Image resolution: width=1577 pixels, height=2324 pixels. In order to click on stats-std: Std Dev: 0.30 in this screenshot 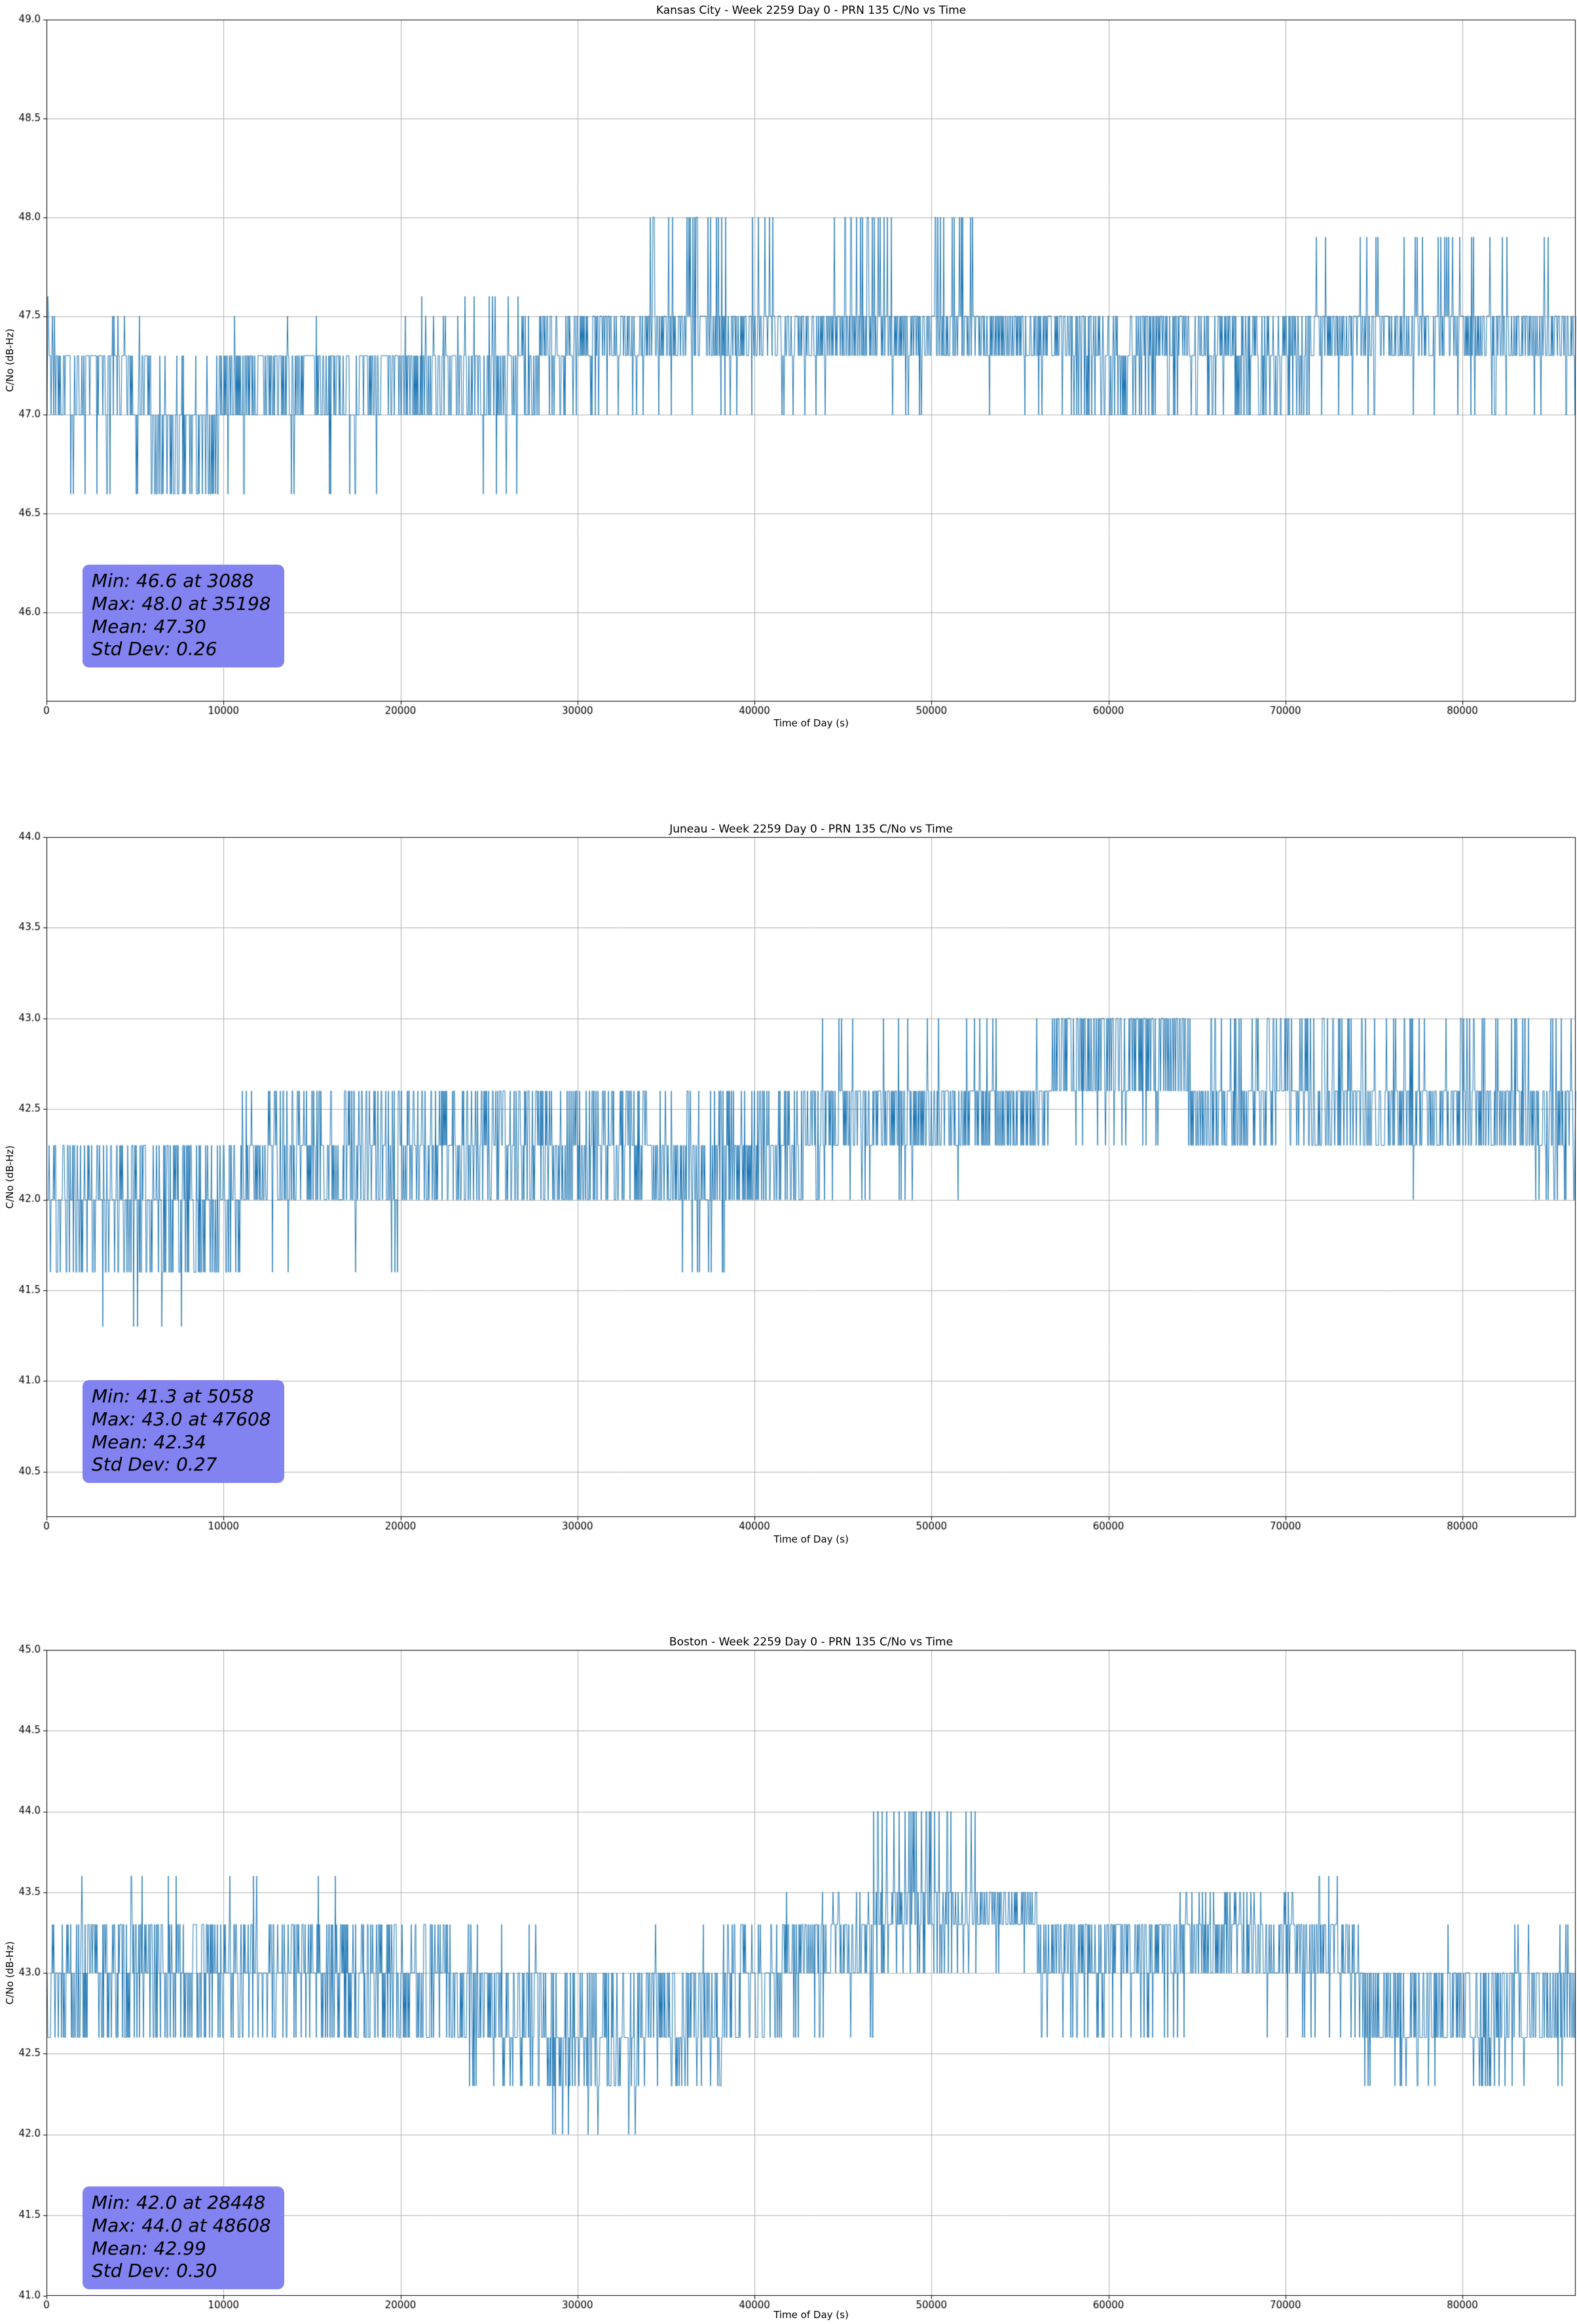, I will do `click(154, 2271)`.